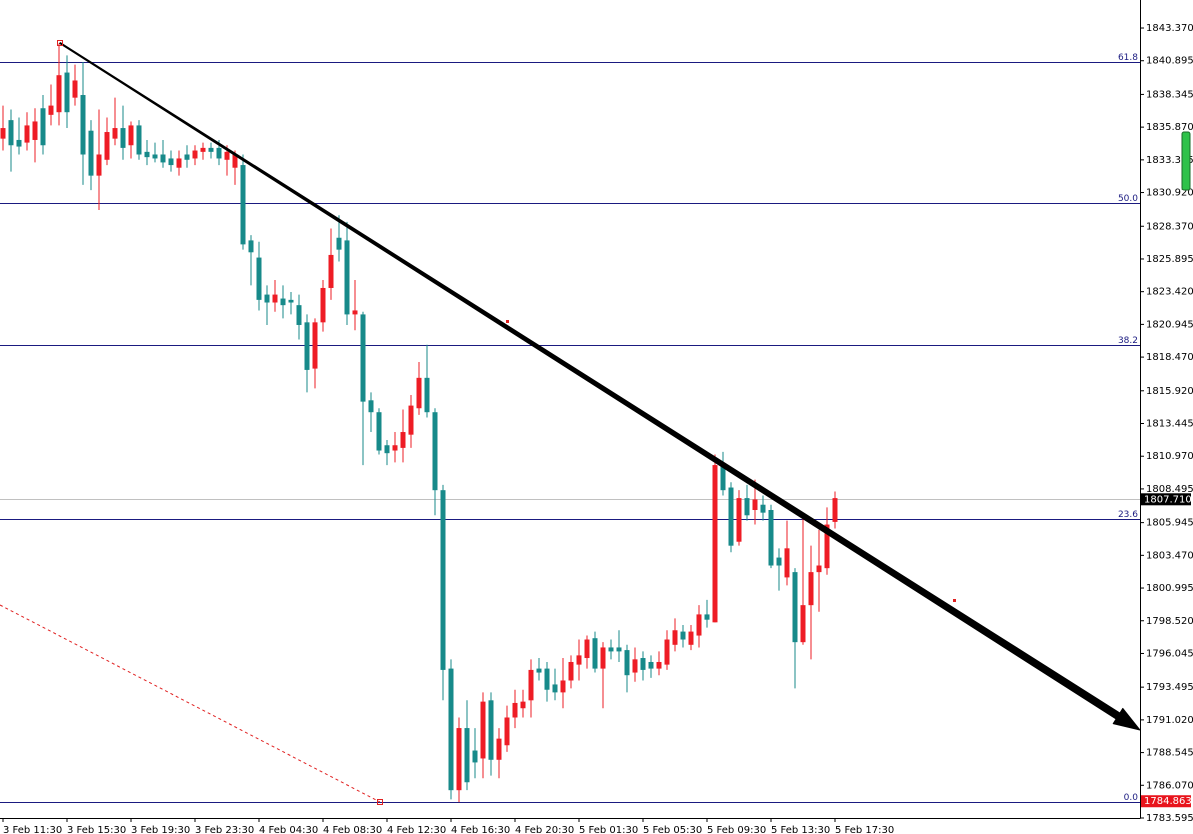  What do you see at coordinates (1169, 555) in the screenshot?
I see `y-tick-label: 1803.470` at bounding box center [1169, 555].